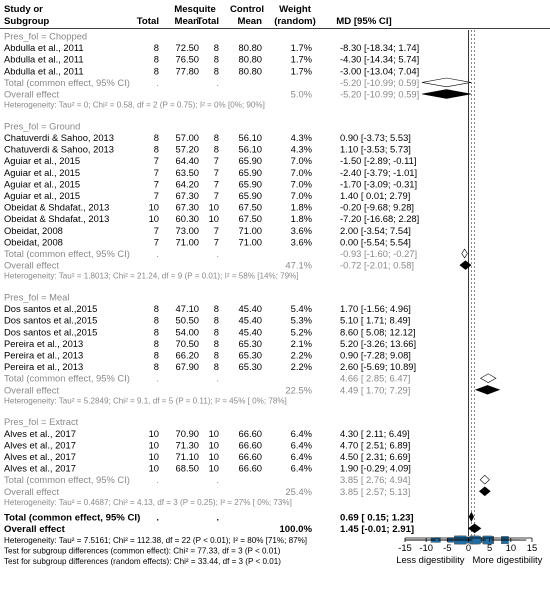  I want to click on ctrl-mean: 56.10, so click(250, 137).